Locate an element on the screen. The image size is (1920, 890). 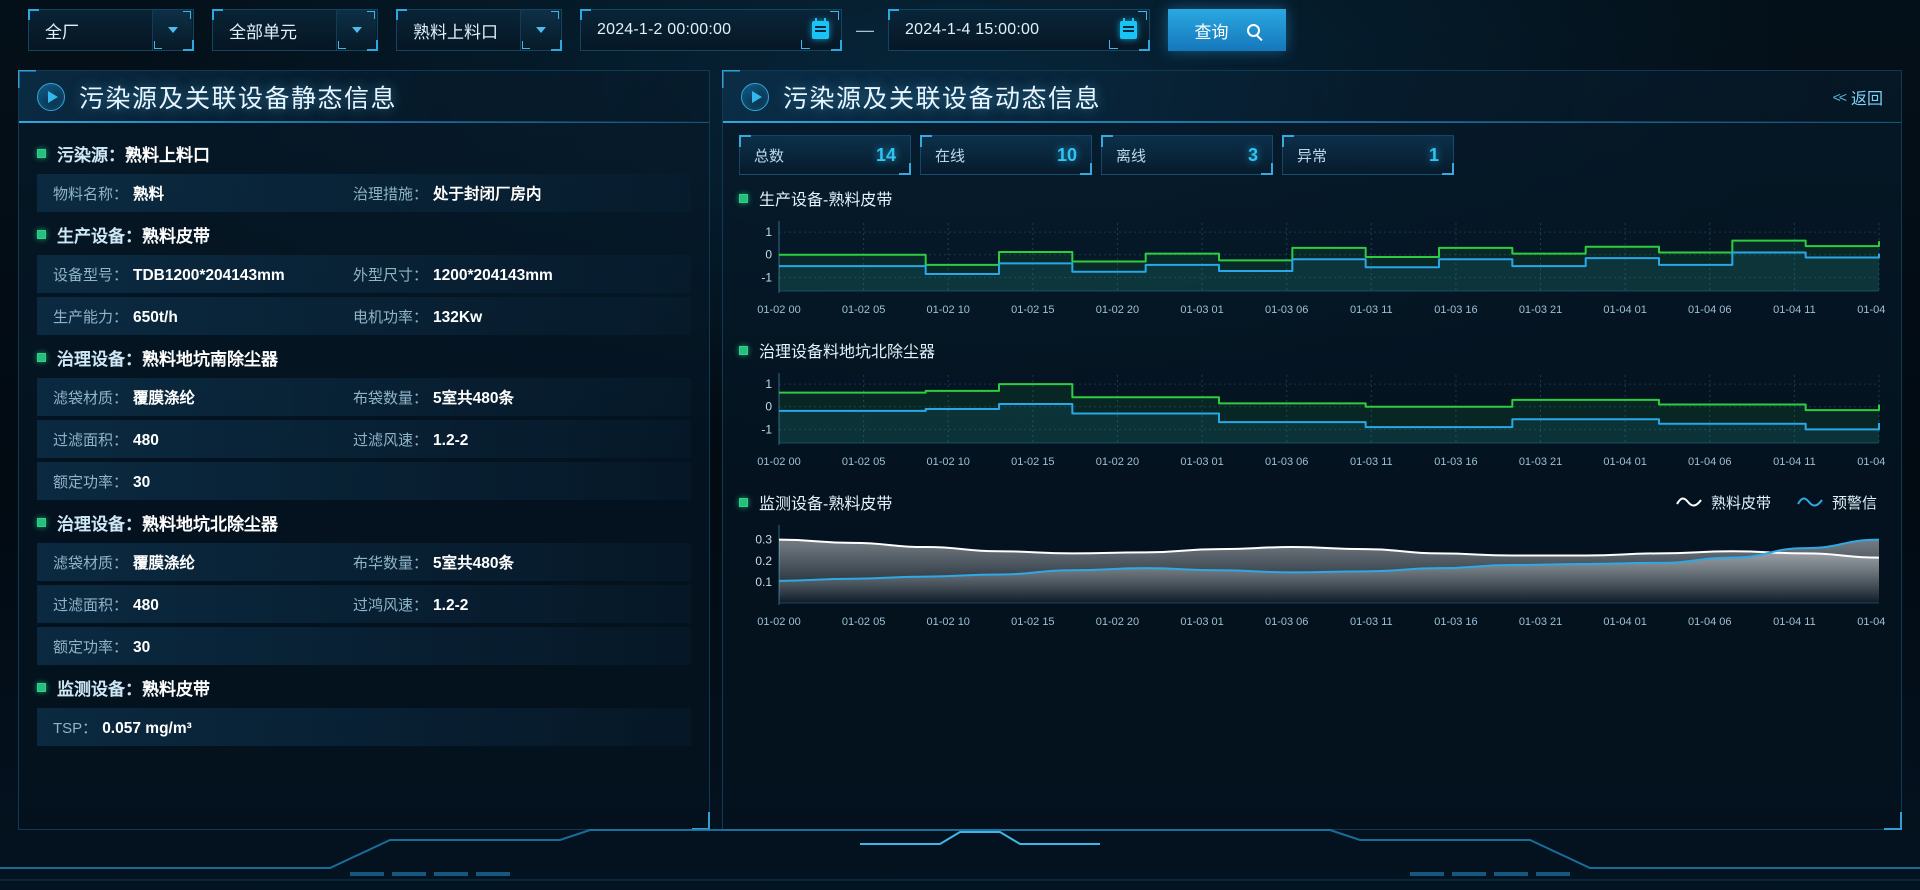
svg-text: 0.1 is located at coordinates (763, 582).